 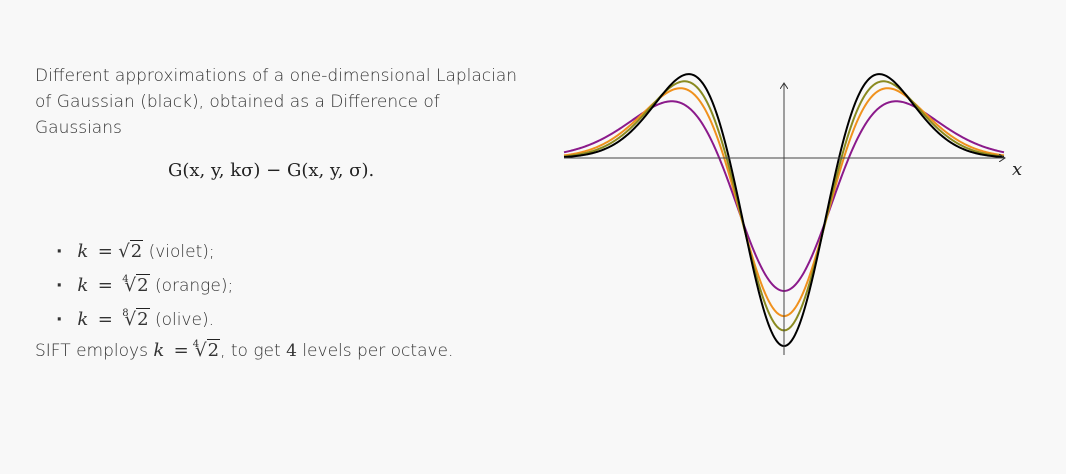 What do you see at coordinates (194, 286) in the screenshot?
I see `color-description: (orange);` at bounding box center [194, 286].